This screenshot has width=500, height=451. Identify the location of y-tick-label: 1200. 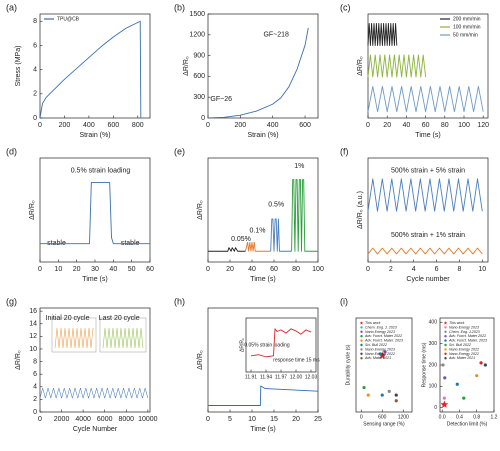
(197, 35).